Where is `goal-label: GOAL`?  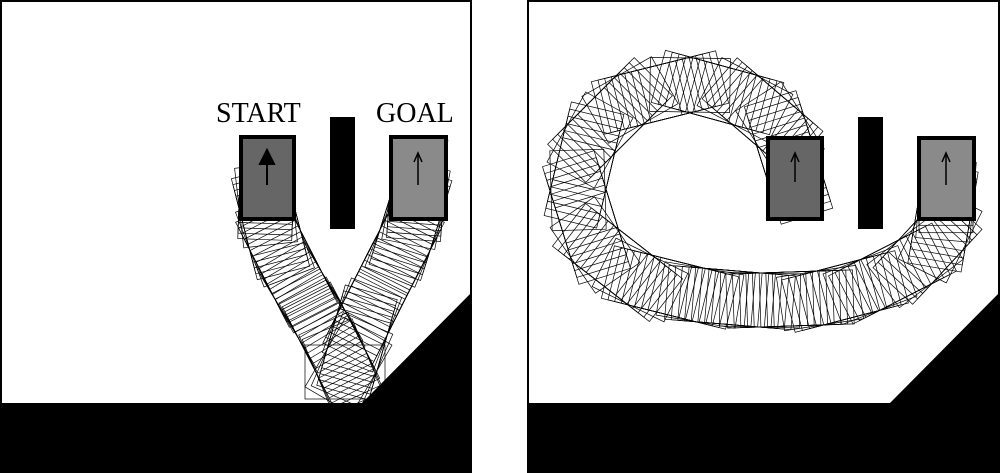
goal-label: GOAL is located at coordinates (415, 113).